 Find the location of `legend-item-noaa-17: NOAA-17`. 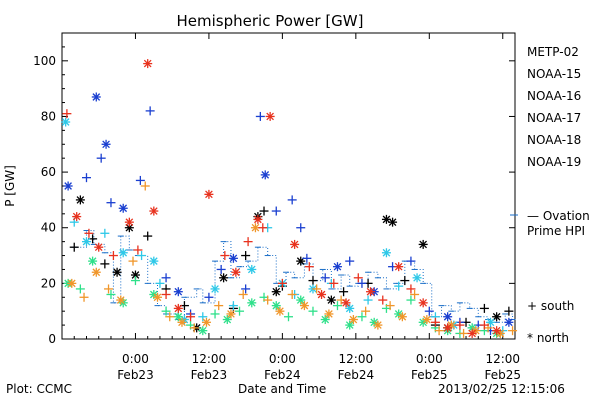

legend-item-noaa-17: NOAA-17 is located at coordinates (554, 118).